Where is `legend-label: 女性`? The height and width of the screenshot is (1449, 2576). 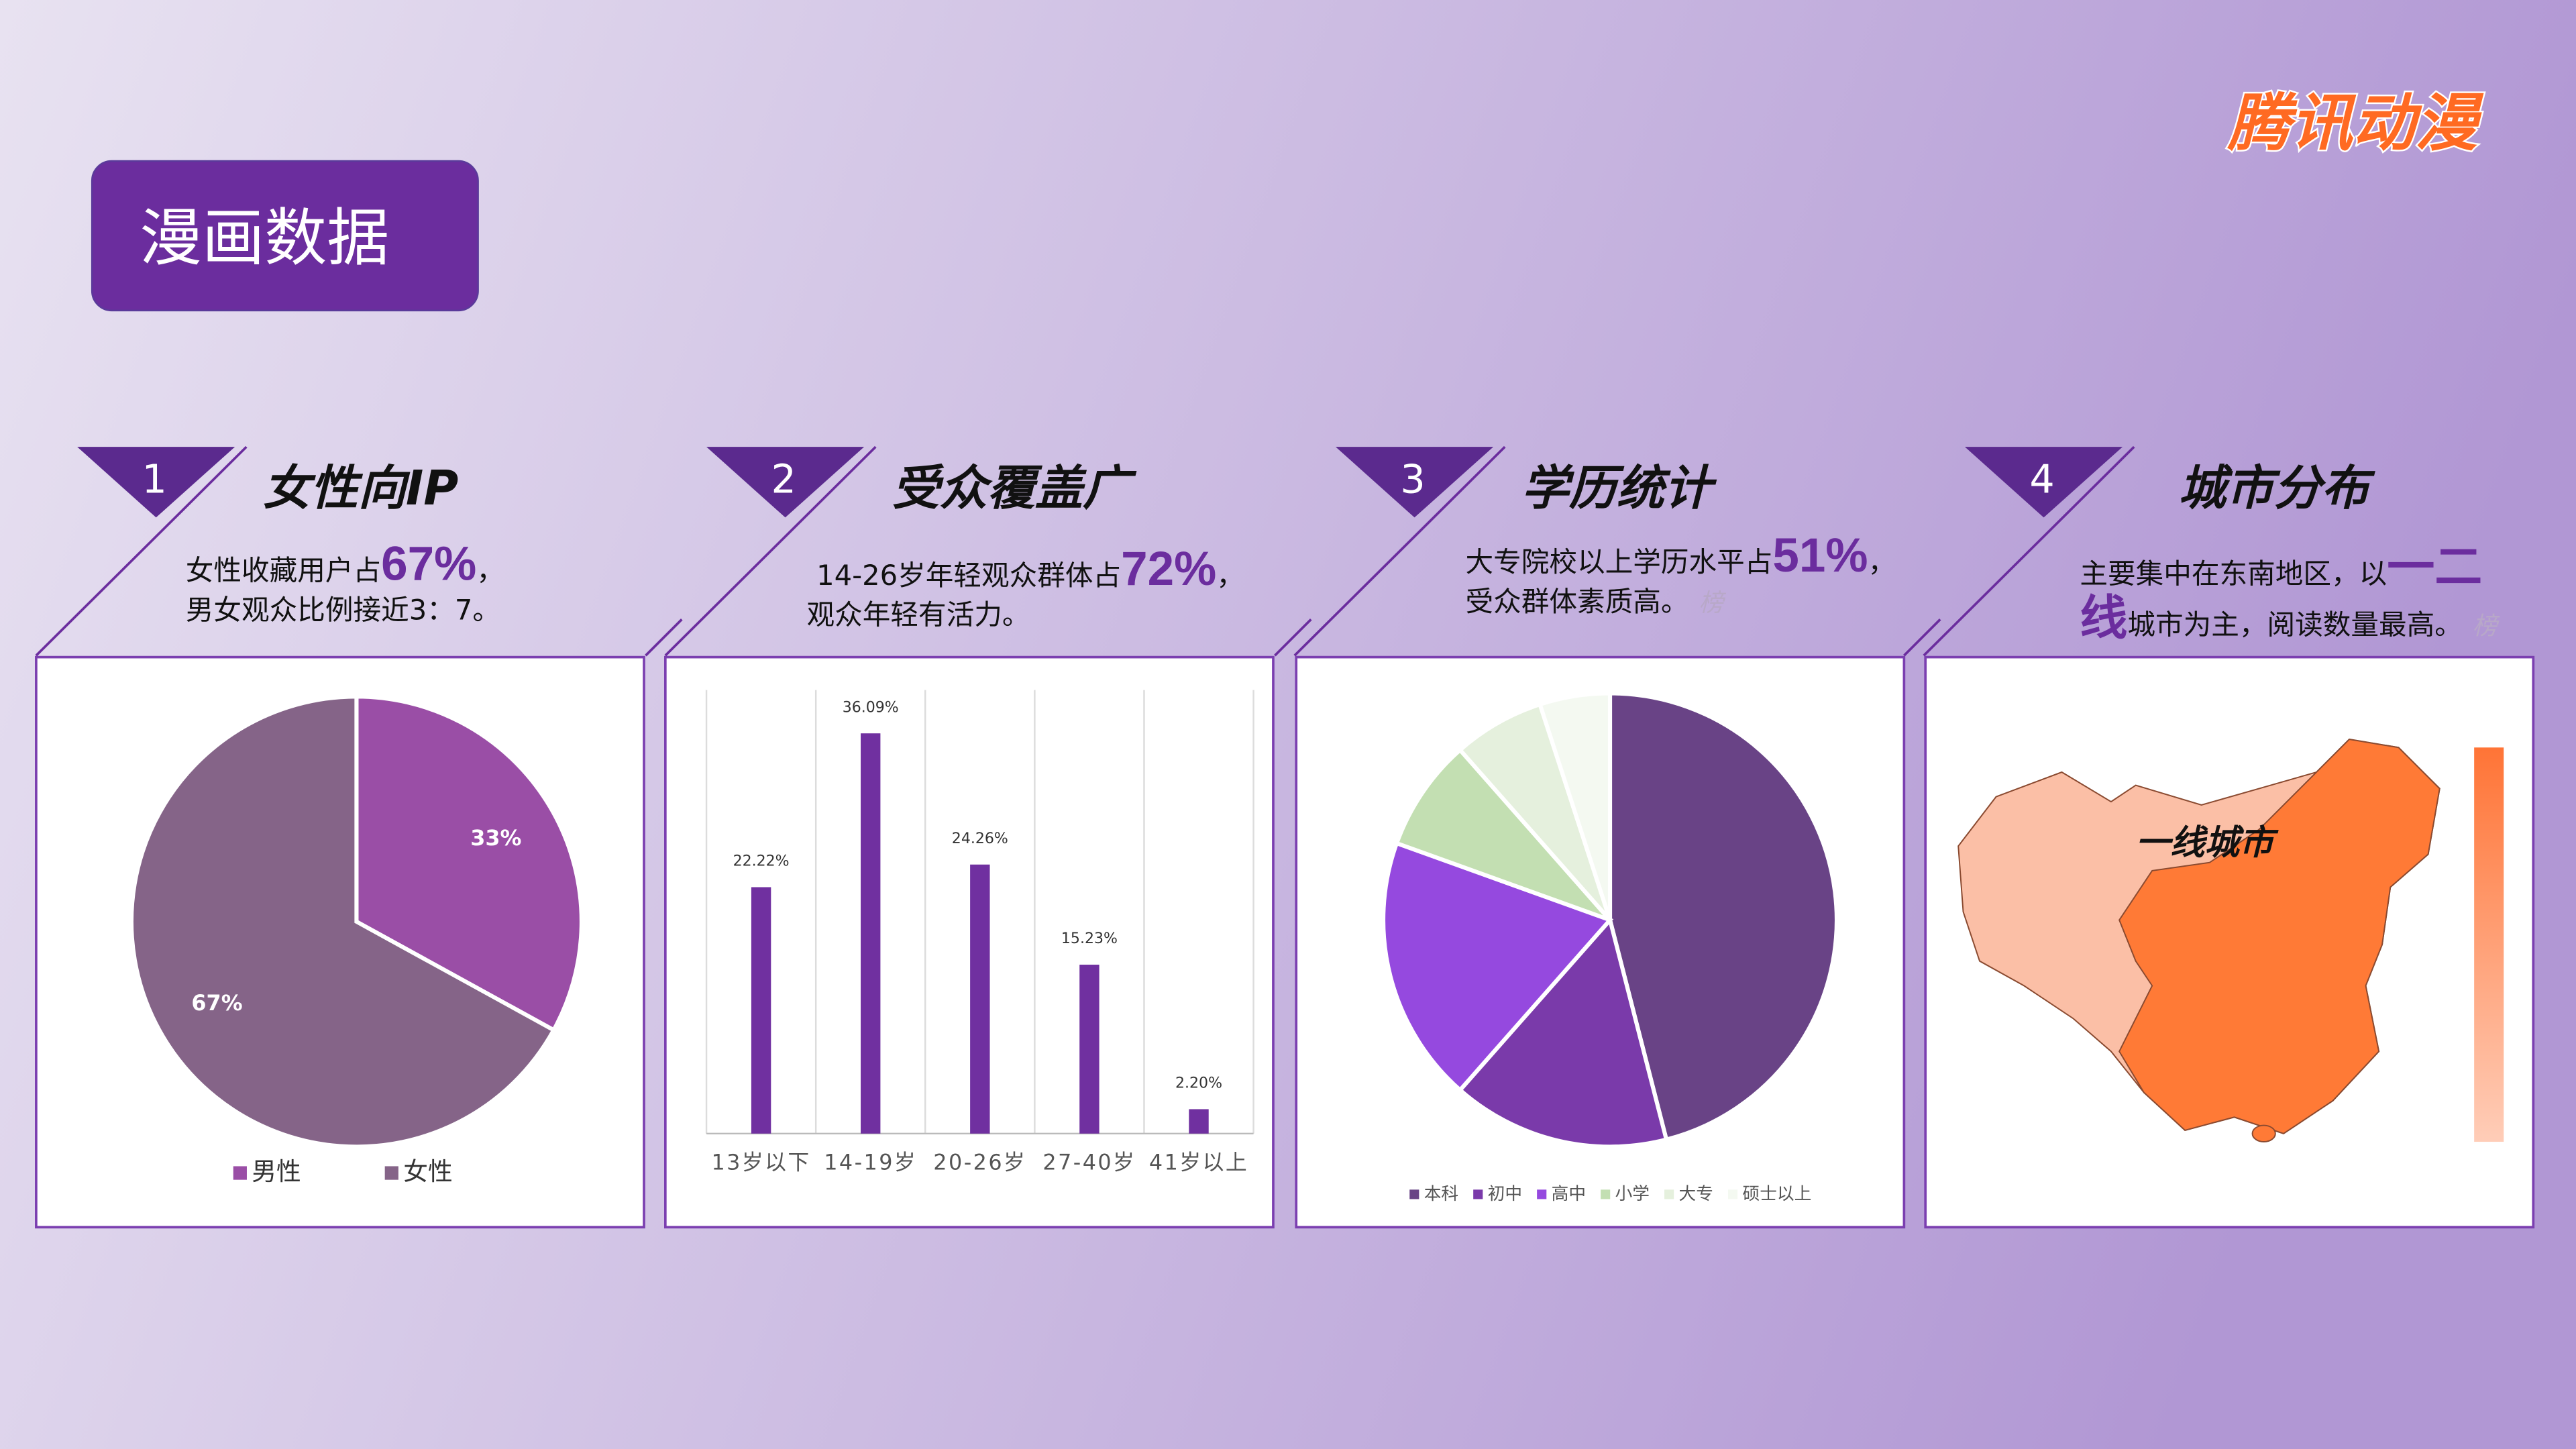
legend-label: 女性 is located at coordinates (427, 1171).